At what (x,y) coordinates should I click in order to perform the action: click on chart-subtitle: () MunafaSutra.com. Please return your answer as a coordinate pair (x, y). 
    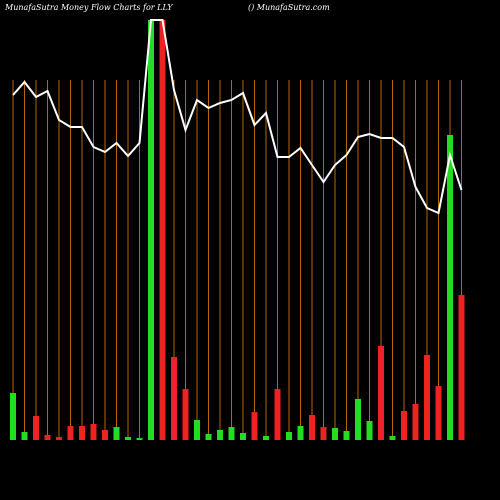
    Looking at the image, I should click on (289, 7).